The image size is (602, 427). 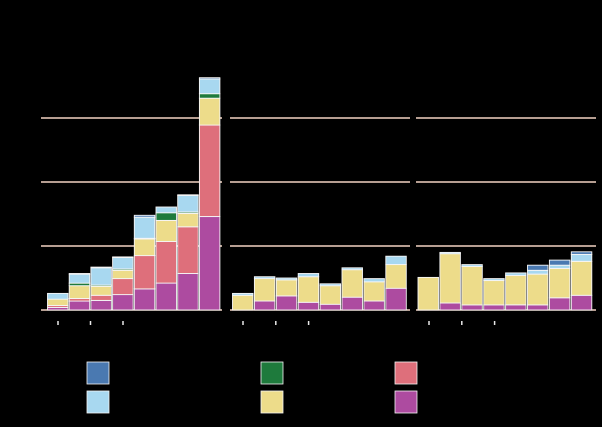 I want to click on legend-swatch-light-blue, so click(x=98, y=402).